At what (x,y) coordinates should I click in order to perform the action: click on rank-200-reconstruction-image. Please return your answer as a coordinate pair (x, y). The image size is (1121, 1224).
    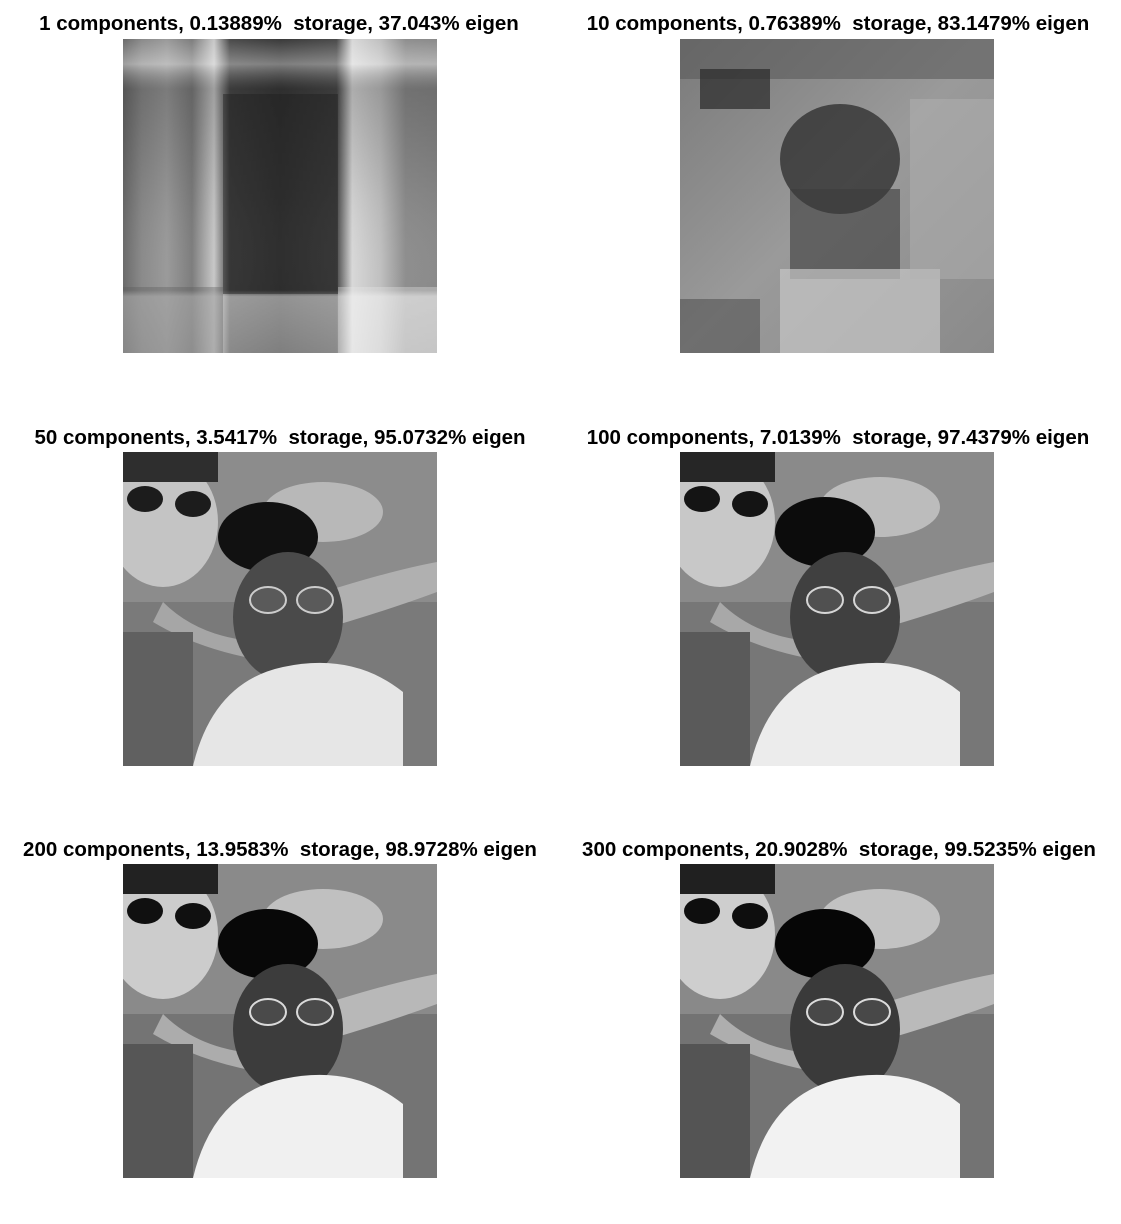
    Looking at the image, I should click on (280, 1021).